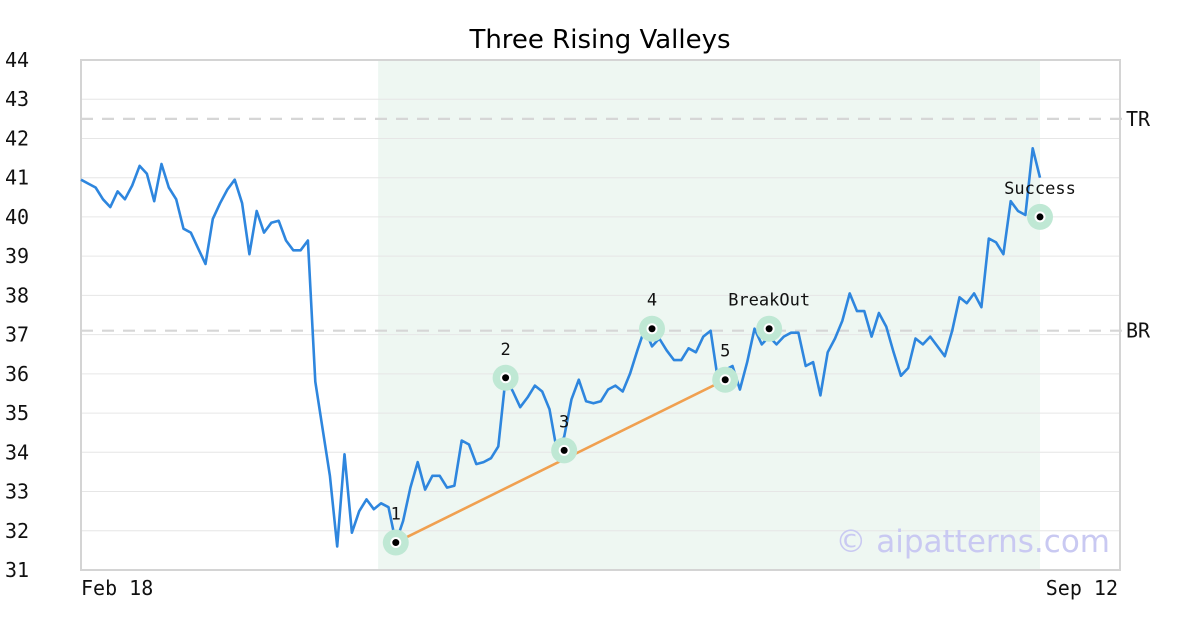 This screenshot has width=1200, height=630. What do you see at coordinates (1138, 119) in the screenshot?
I see `resistance-label: TR` at bounding box center [1138, 119].